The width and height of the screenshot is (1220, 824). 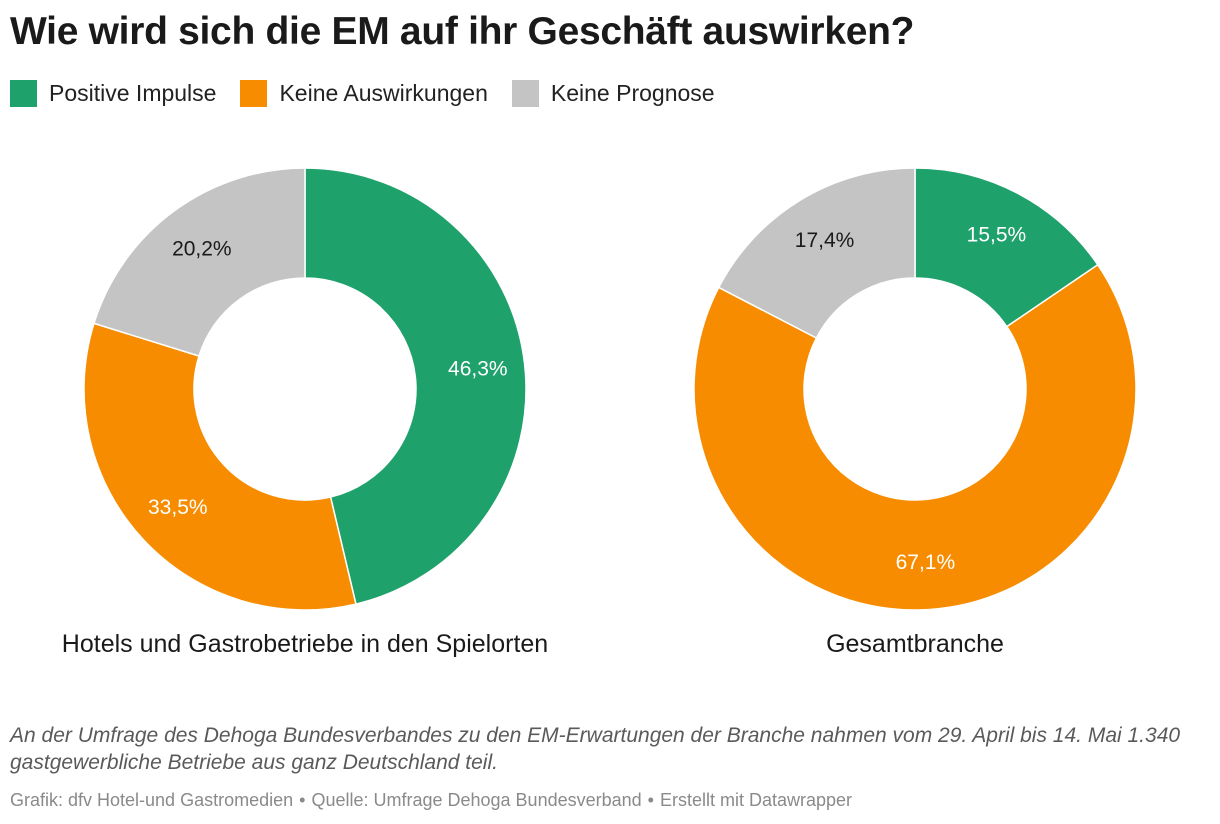 I want to click on legend-label-keine-prognose: Keine Prognose, so click(x=632, y=93).